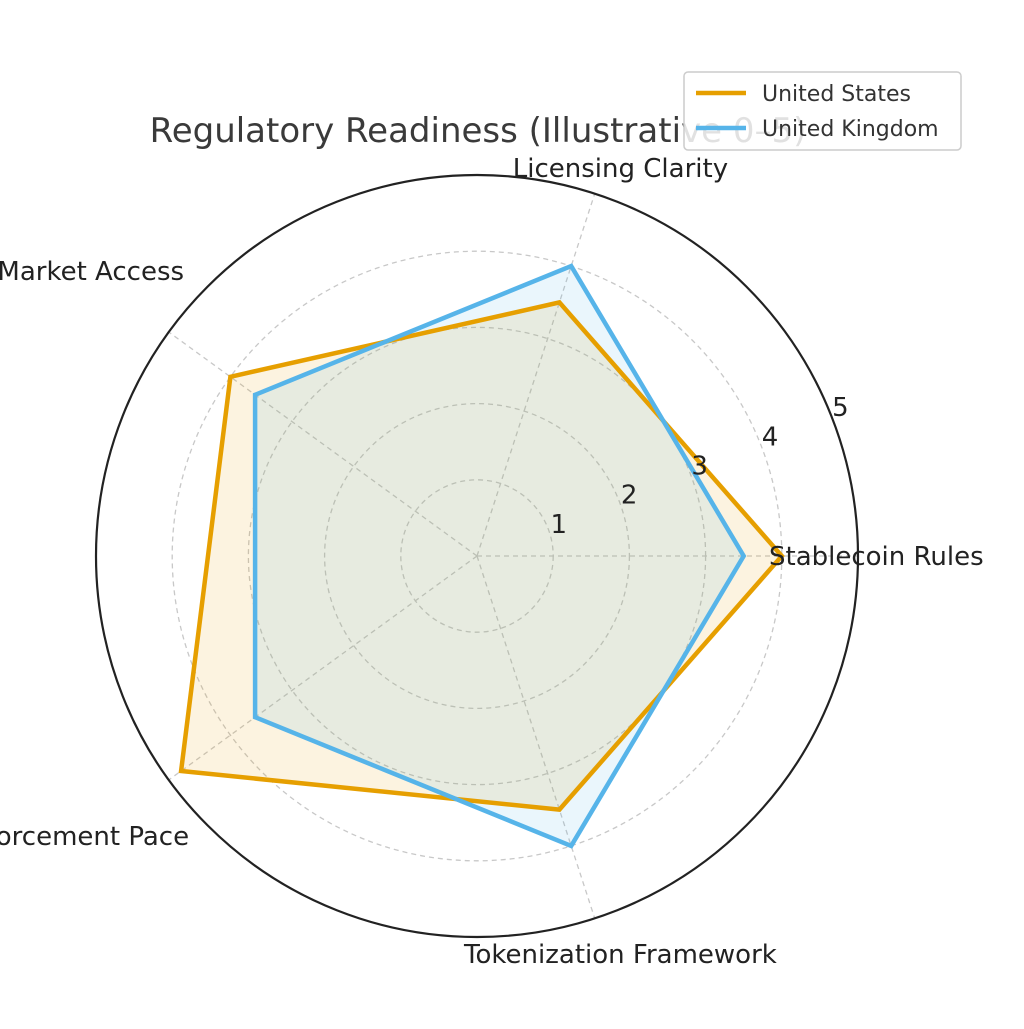 This screenshot has height=1029, width=1024. Describe the element at coordinates (323, 668) in the screenshot. I see `spoke-enforcement-pace` at that location.